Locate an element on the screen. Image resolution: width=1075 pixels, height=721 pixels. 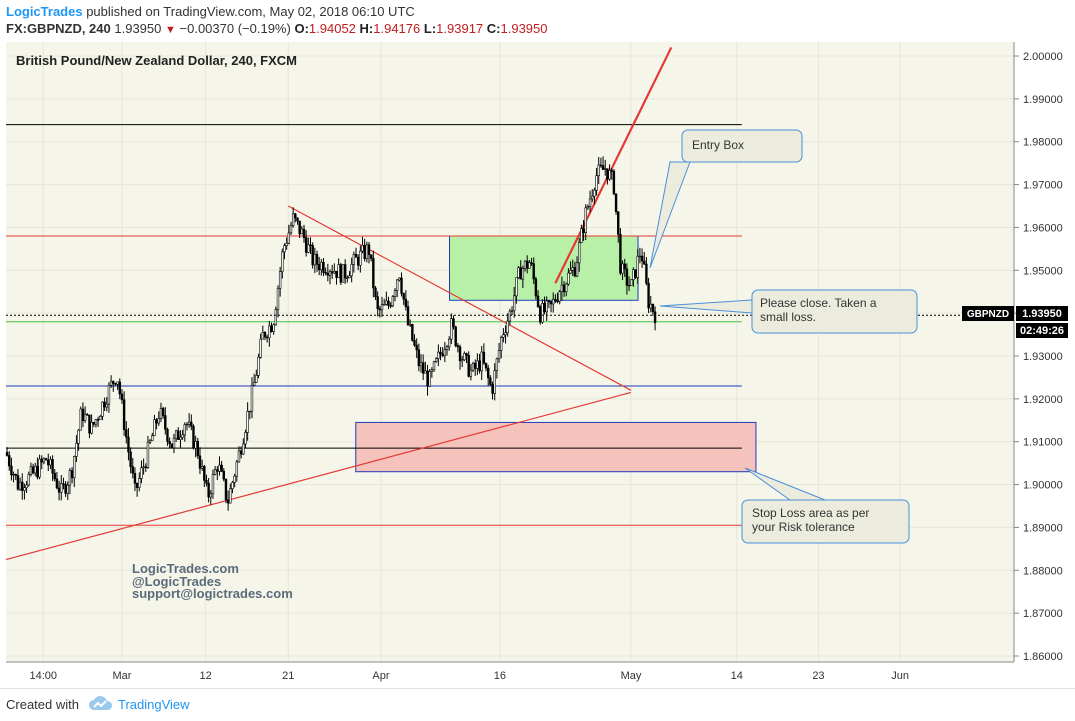
time-tick-label: 14:00 is located at coordinates (44, 676).